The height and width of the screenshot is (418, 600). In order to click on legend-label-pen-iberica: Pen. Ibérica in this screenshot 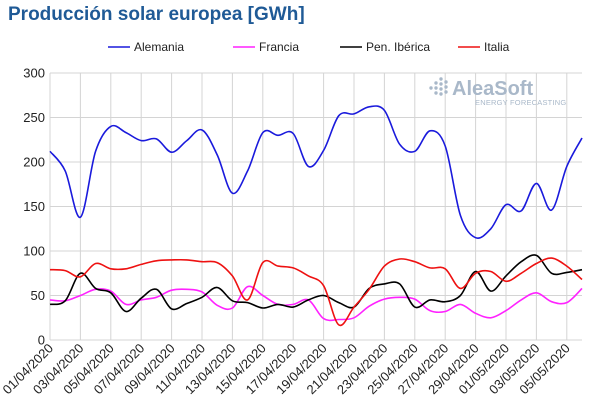, I will do `click(398, 47)`.